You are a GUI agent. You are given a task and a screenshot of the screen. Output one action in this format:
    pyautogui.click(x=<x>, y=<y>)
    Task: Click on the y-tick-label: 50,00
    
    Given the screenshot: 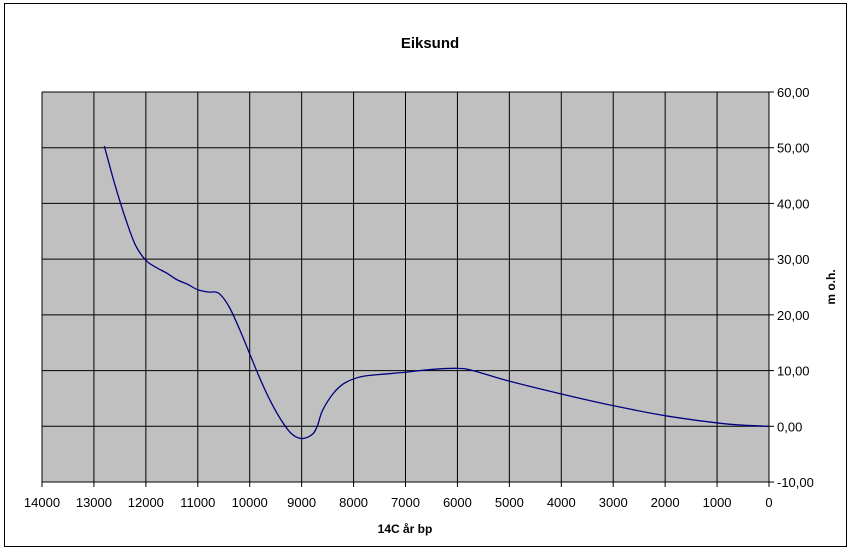 What is the action you would take?
    pyautogui.click(x=793, y=148)
    